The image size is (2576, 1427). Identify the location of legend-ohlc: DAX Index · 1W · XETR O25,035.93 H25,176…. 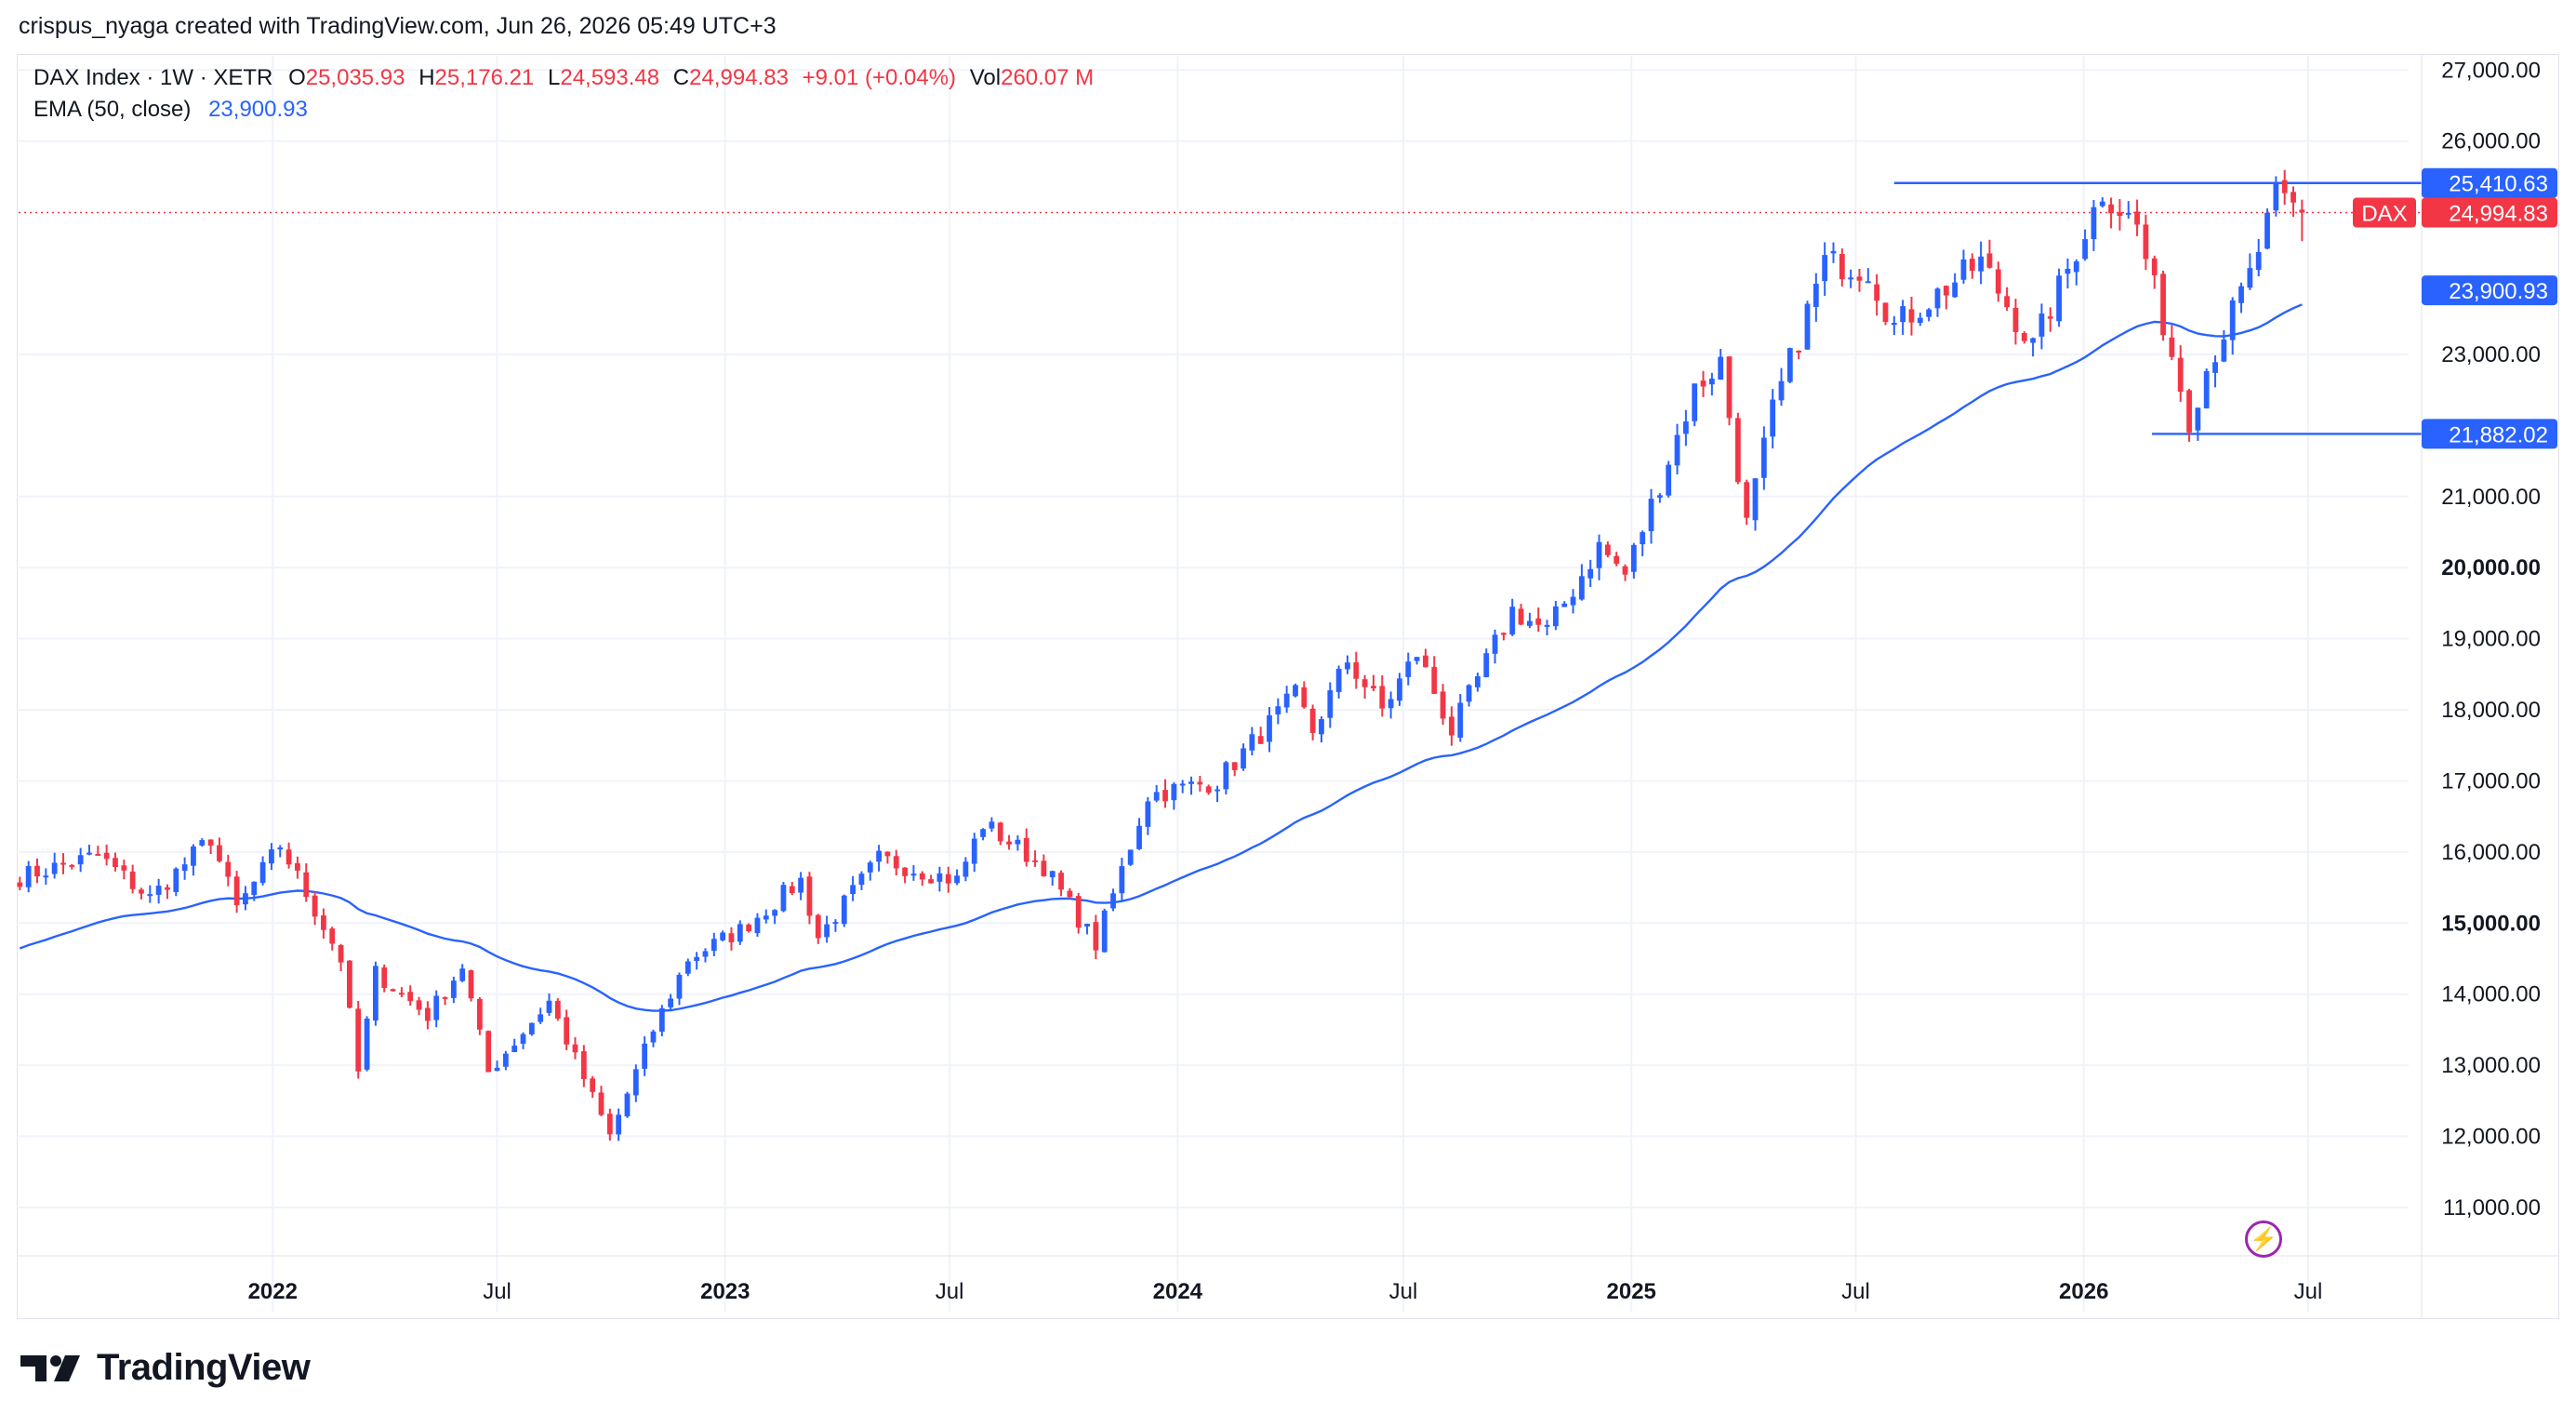
(563, 78).